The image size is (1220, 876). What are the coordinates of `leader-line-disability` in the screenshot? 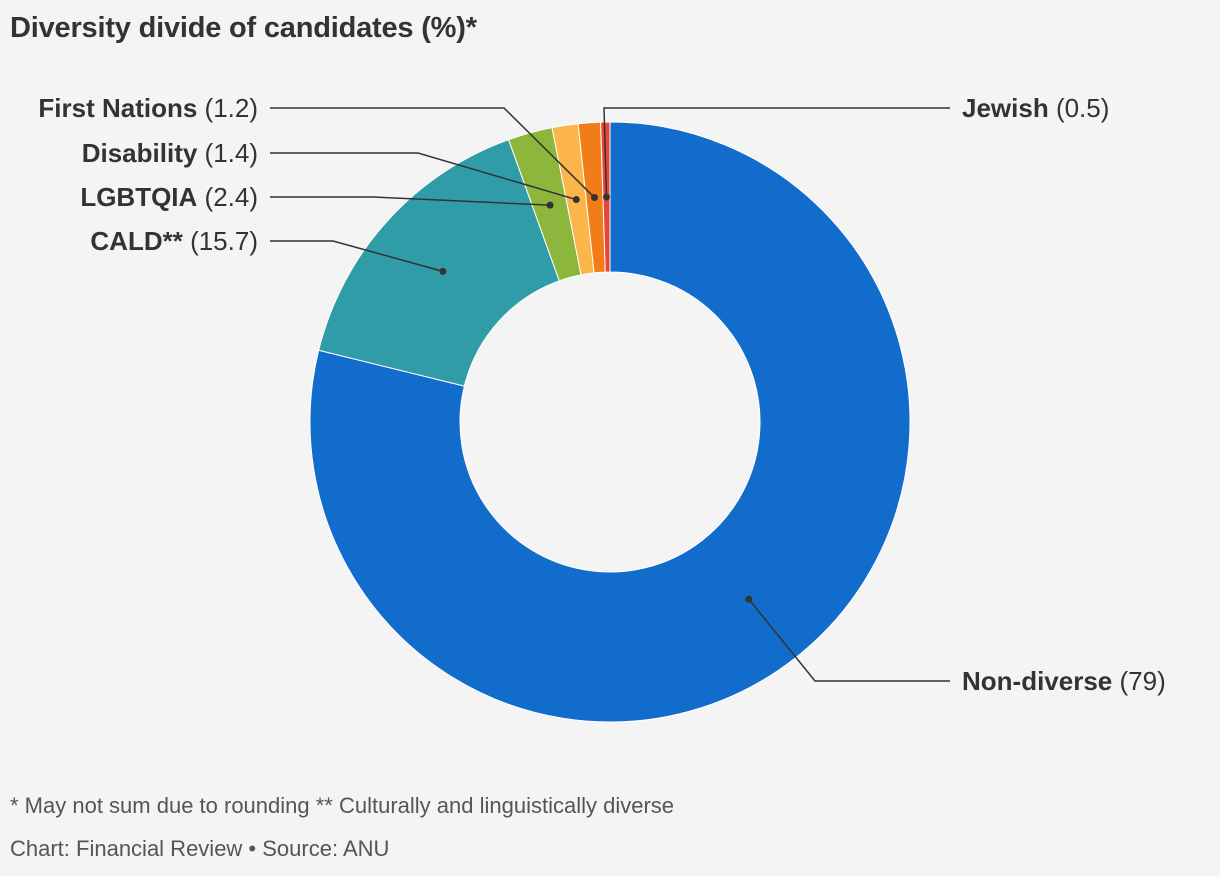 It's located at (423, 176).